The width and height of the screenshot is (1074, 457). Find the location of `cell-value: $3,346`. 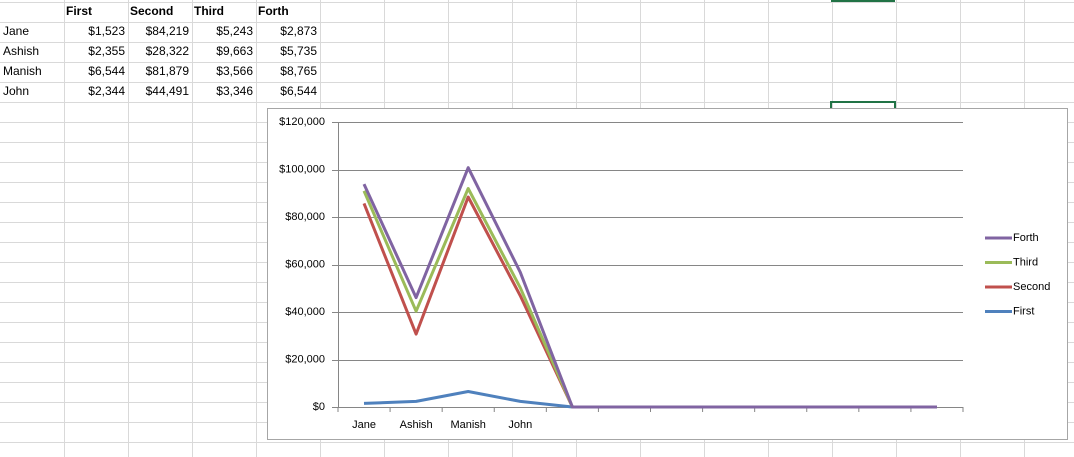

cell-value: $3,346 is located at coordinates (234, 91).